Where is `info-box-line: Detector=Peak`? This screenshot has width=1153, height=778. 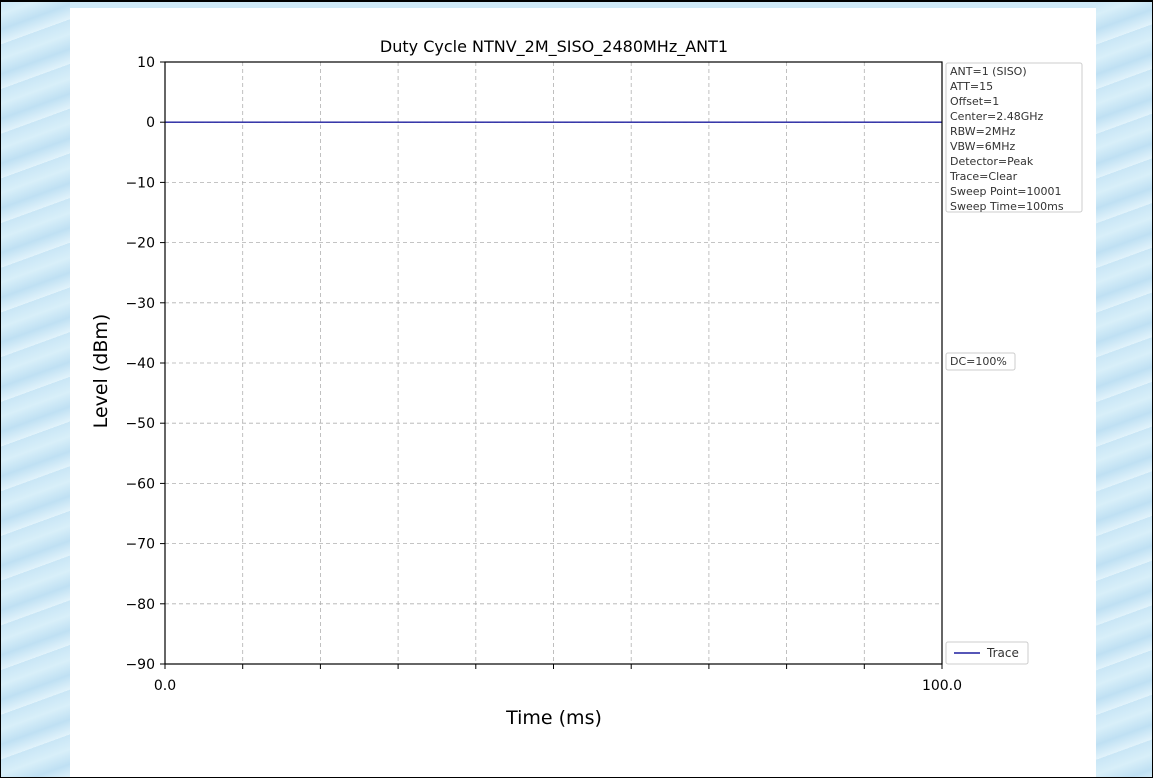 info-box-line: Detector=Peak is located at coordinates (992, 161).